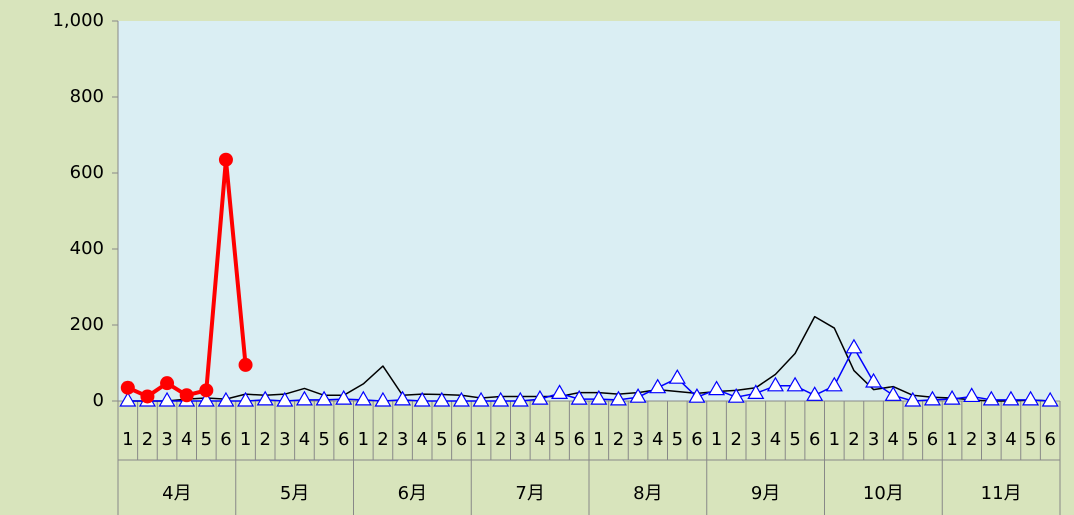 This screenshot has height=515, width=1074. What do you see at coordinates (647, 493) in the screenshot?
I see `group-label: 8月` at bounding box center [647, 493].